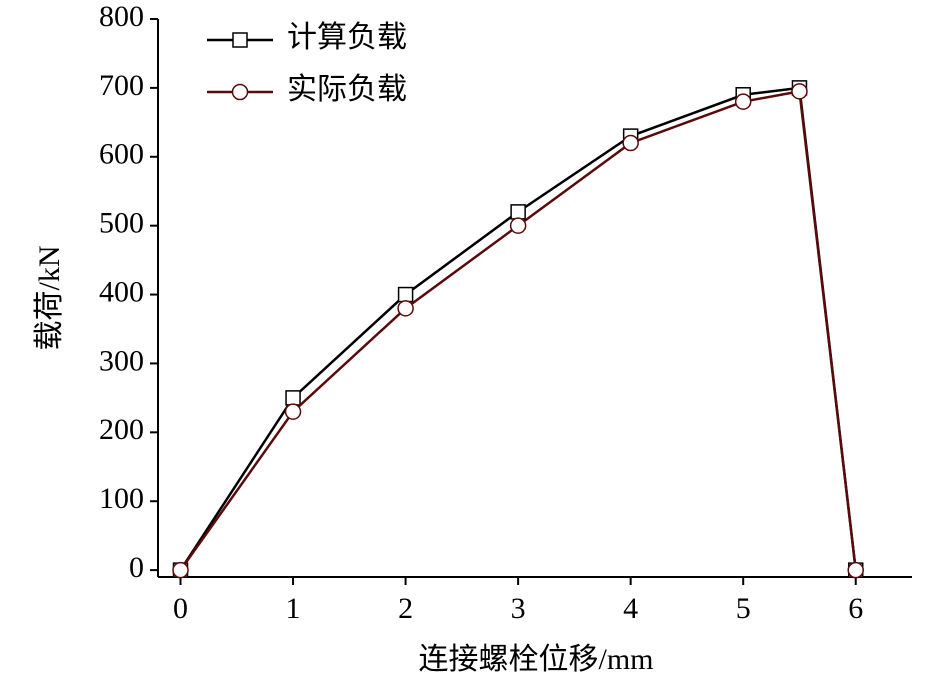 The width and height of the screenshot is (945, 688). I want to click on x-tick-label: 1, so click(293, 608).